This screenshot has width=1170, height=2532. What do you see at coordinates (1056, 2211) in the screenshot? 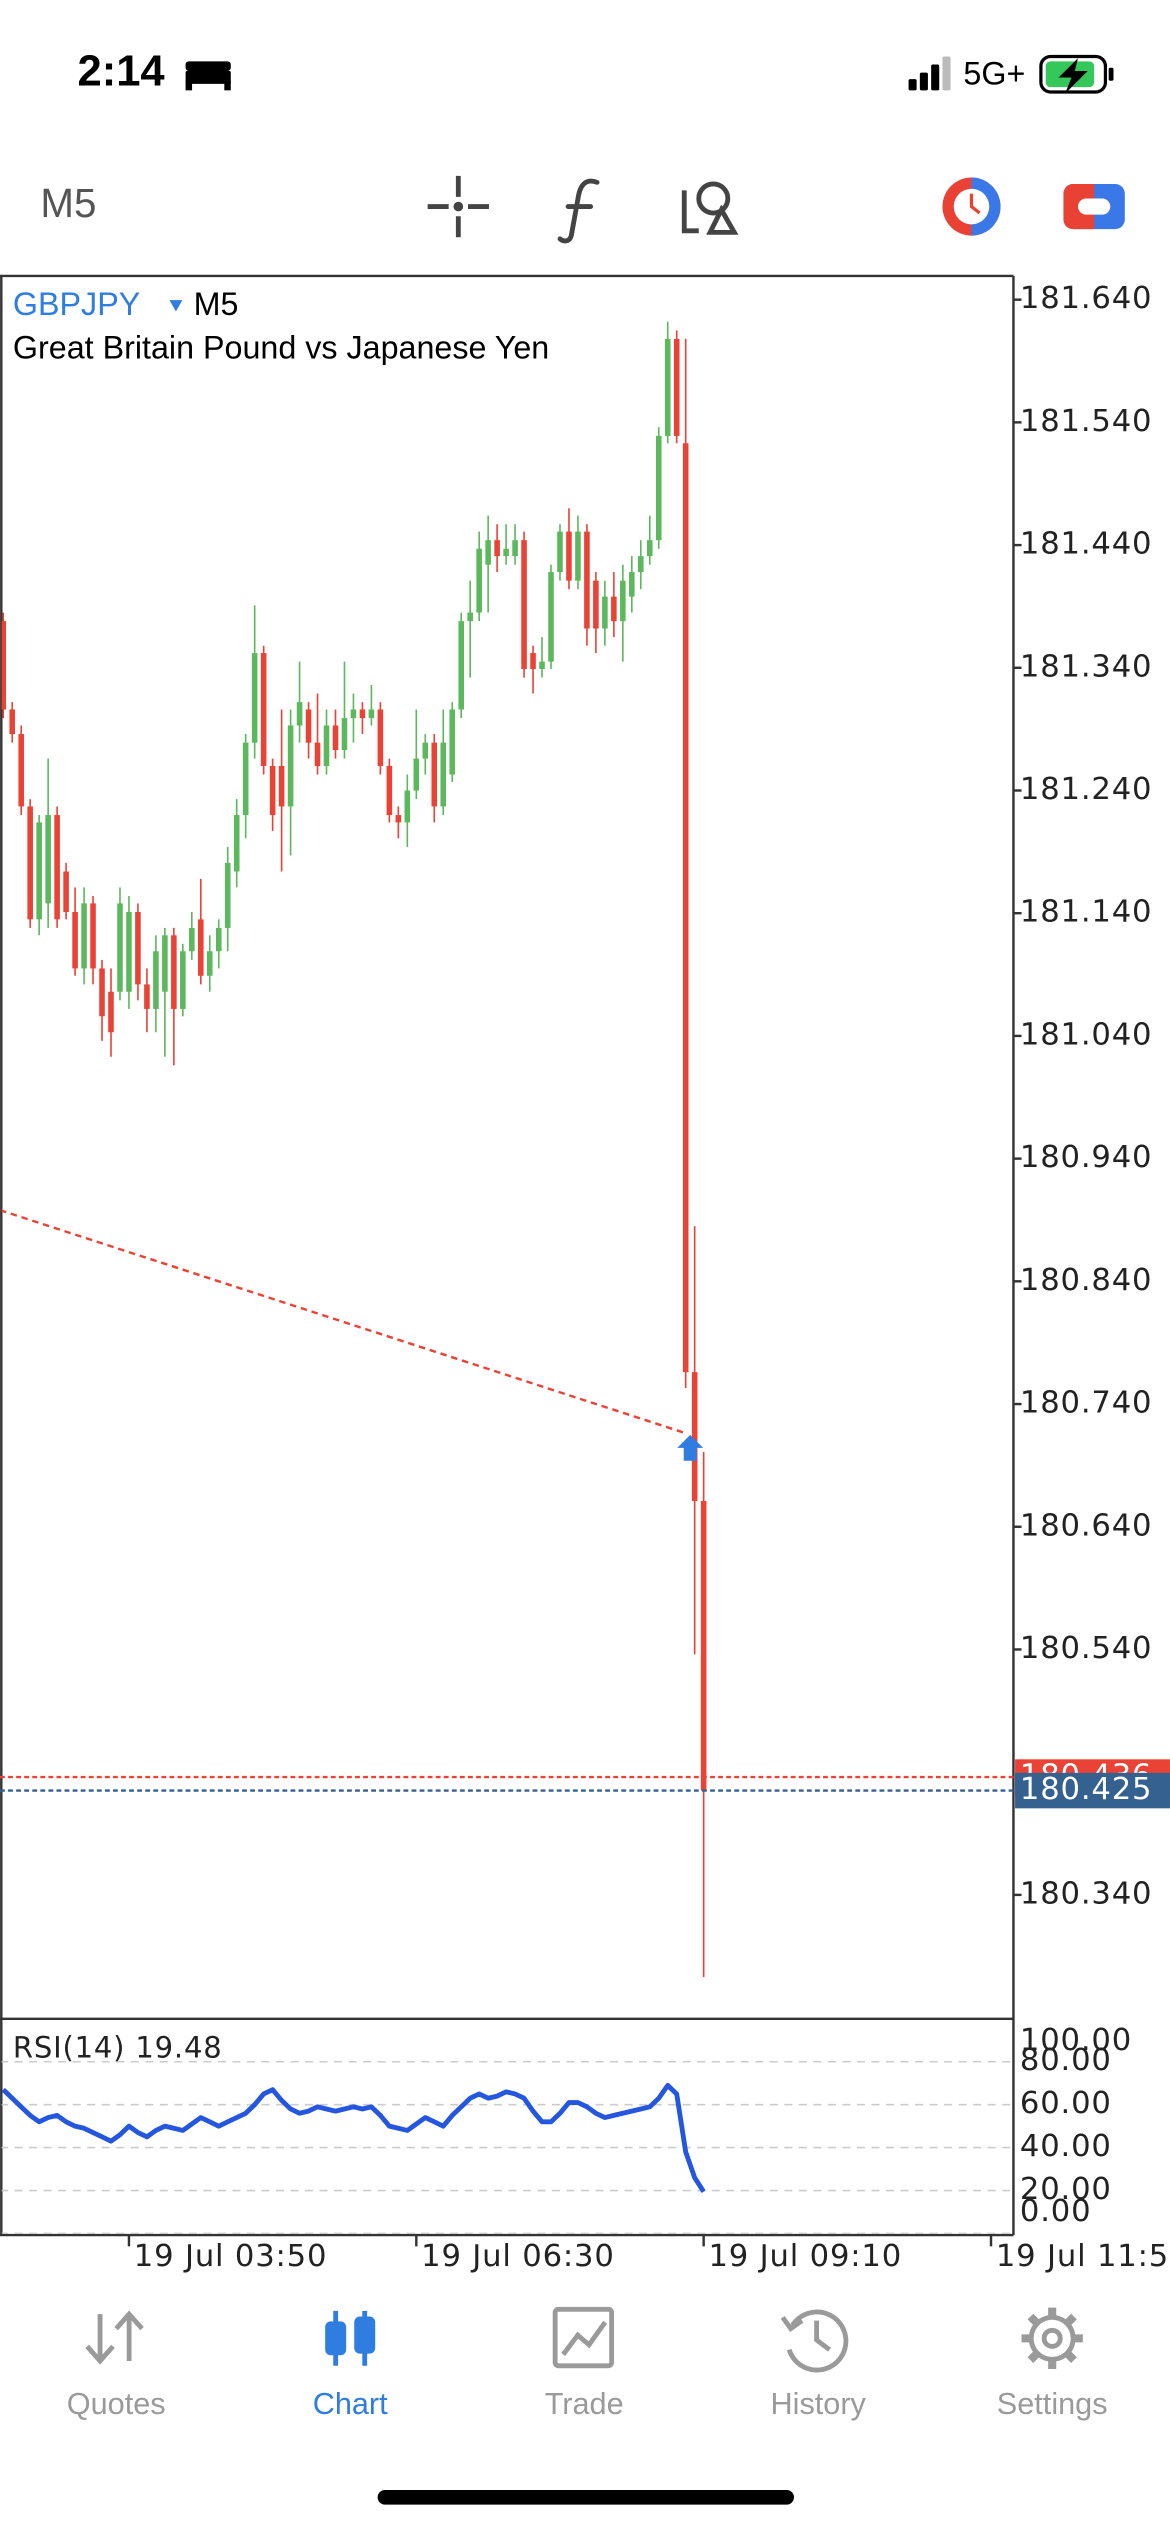
I see `rsi-tick-label: 0.00` at bounding box center [1056, 2211].